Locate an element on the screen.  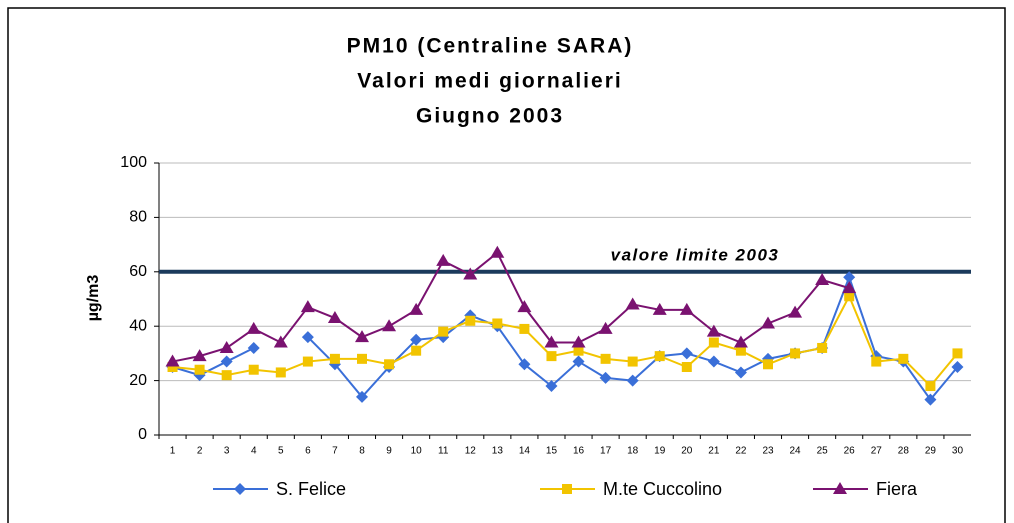
y-tick-label: 100 is located at coordinates (133, 162).